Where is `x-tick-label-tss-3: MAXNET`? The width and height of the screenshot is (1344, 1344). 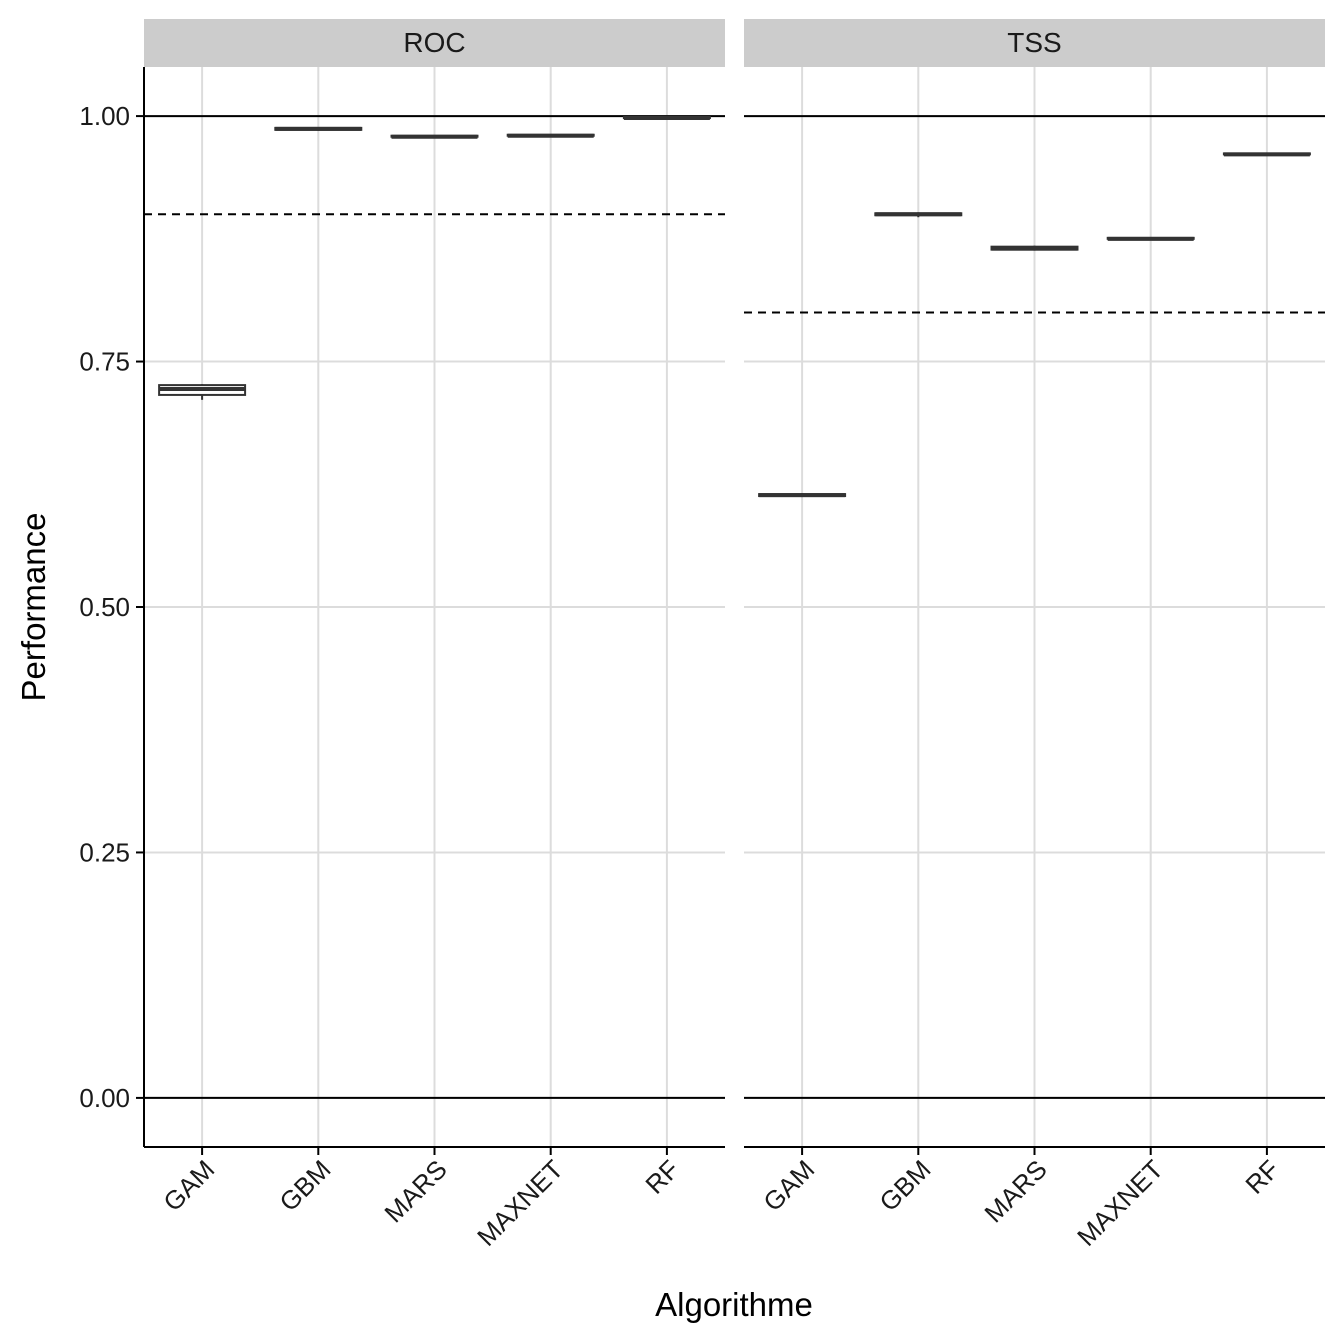 x-tick-label-tss-3: MAXNET is located at coordinates (1120, 1203).